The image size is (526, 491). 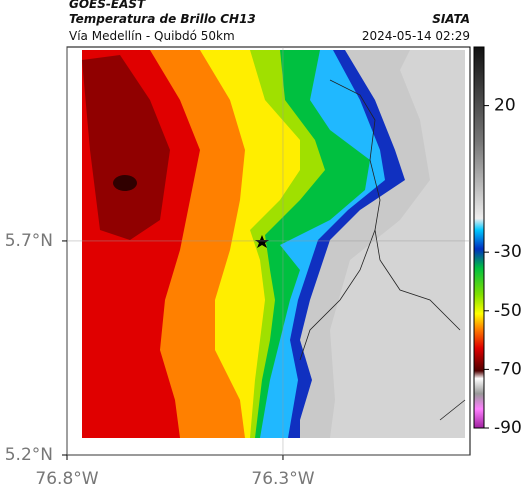 What do you see at coordinates (479, 237) in the screenshot?
I see `colorbar` at bounding box center [479, 237].